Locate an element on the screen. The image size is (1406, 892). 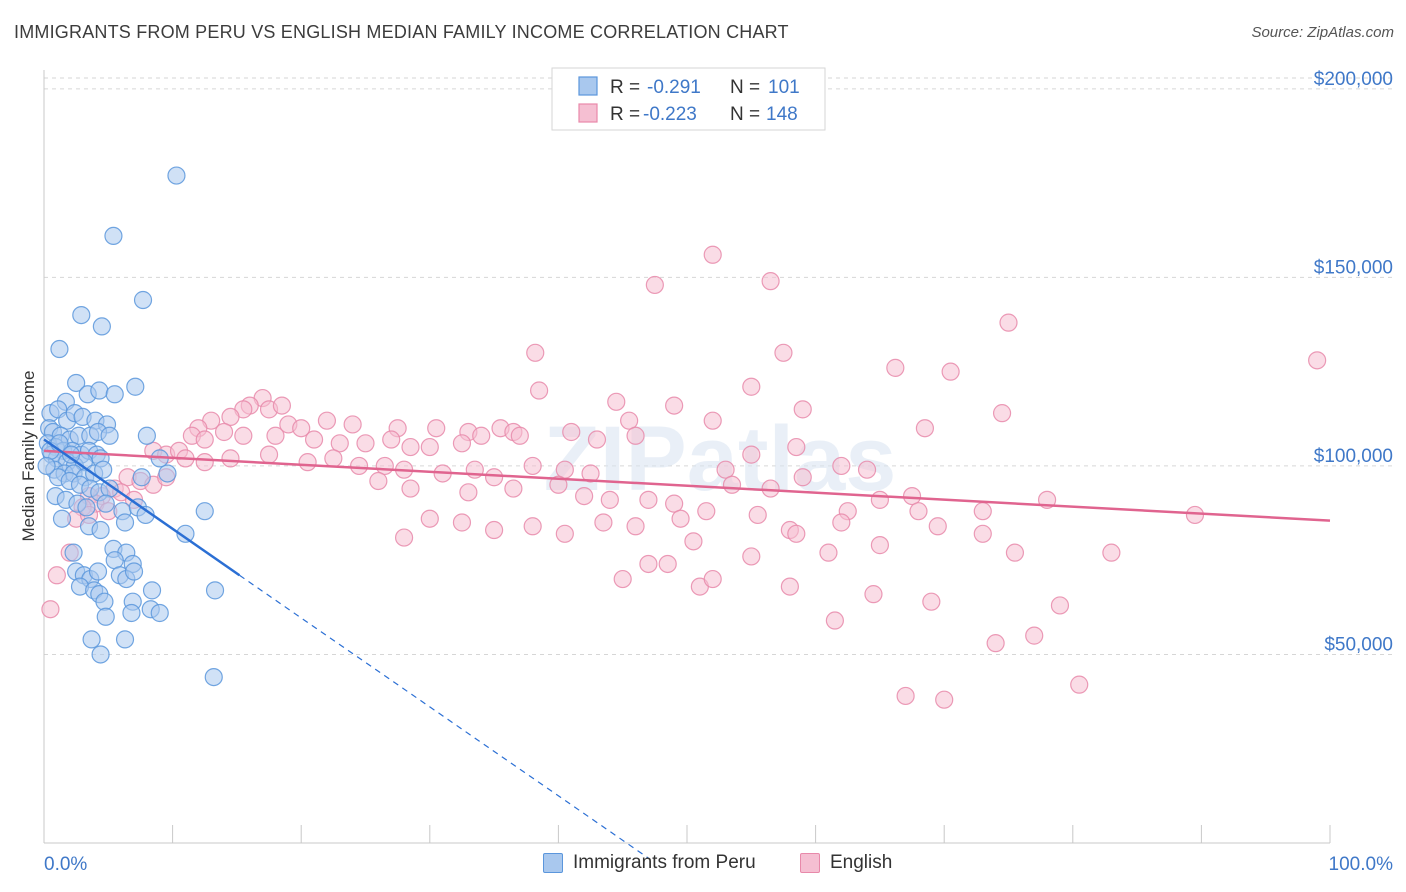
peru-trend-line is located at coordinates (142, 507).